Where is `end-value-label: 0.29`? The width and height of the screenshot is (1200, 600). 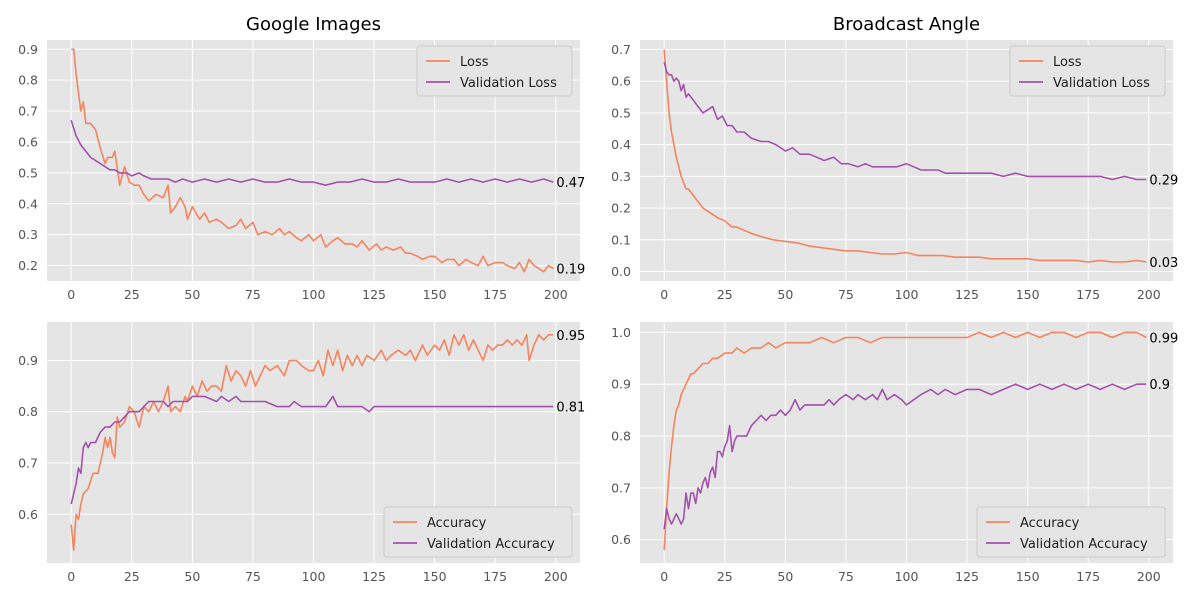
end-value-label: 0.29 is located at coordinates (1163, 181).